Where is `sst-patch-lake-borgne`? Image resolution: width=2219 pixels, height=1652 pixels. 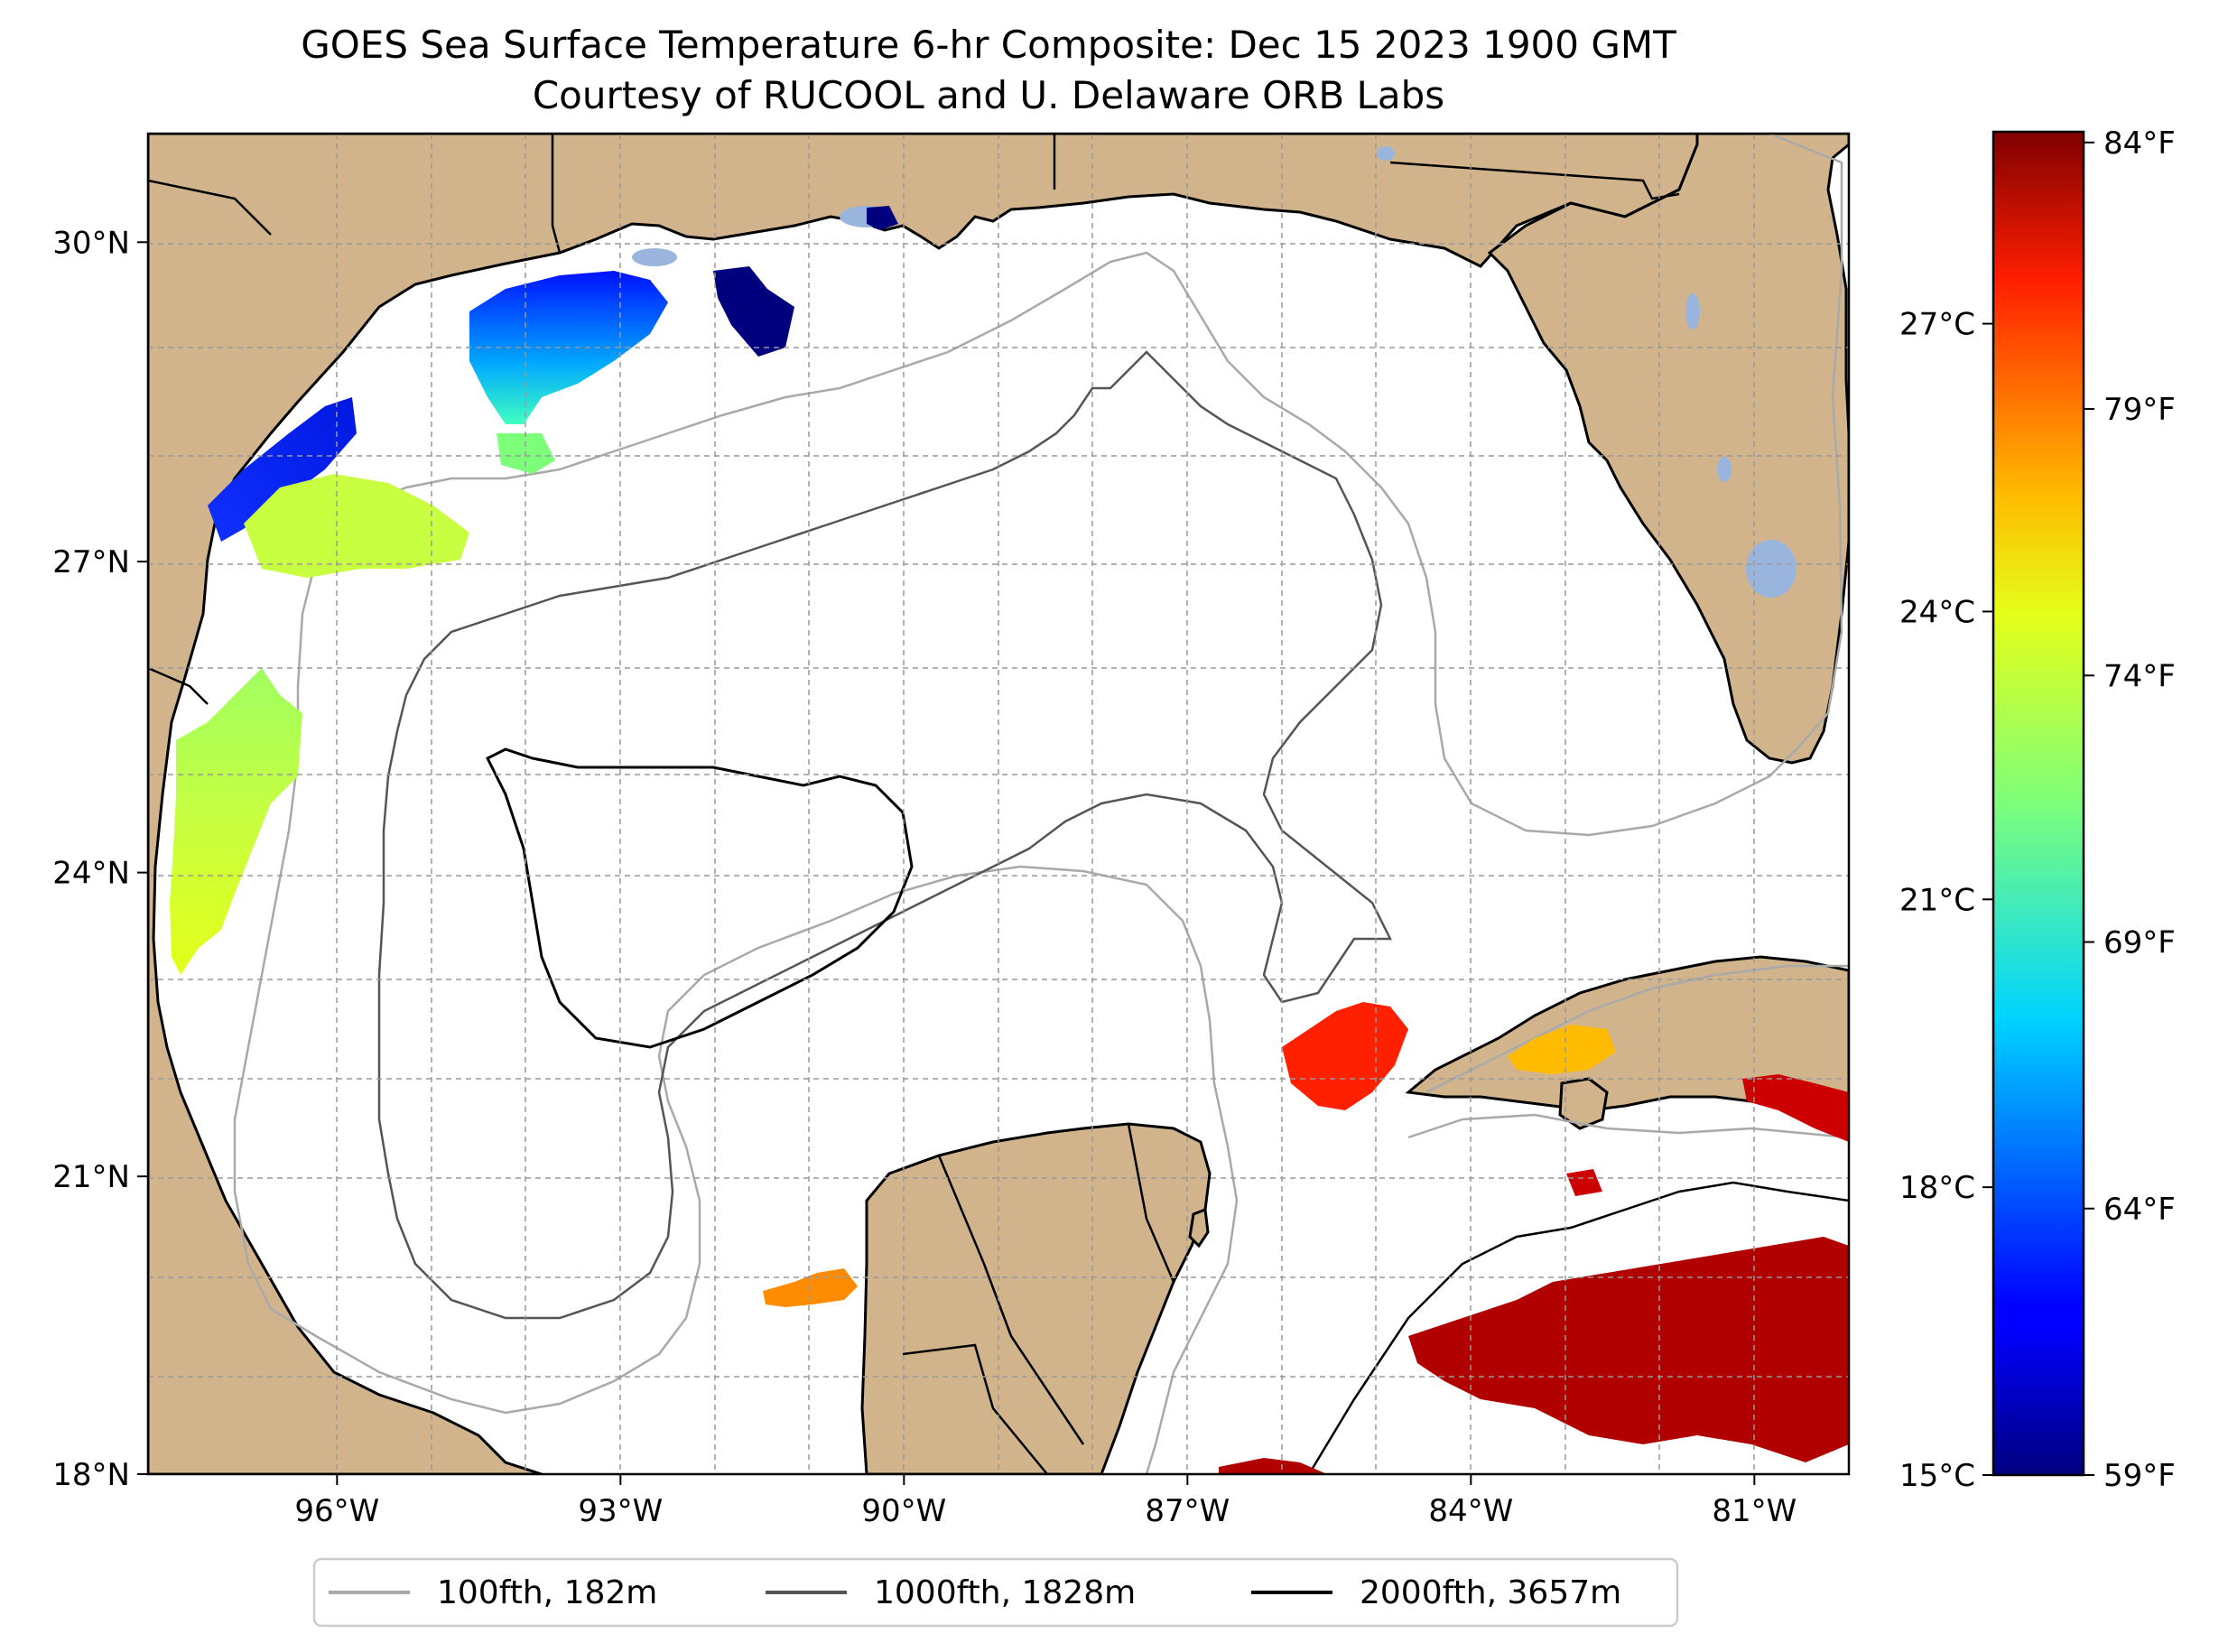
sst-patch-lake-borgne is located at coordinates (882, 218).